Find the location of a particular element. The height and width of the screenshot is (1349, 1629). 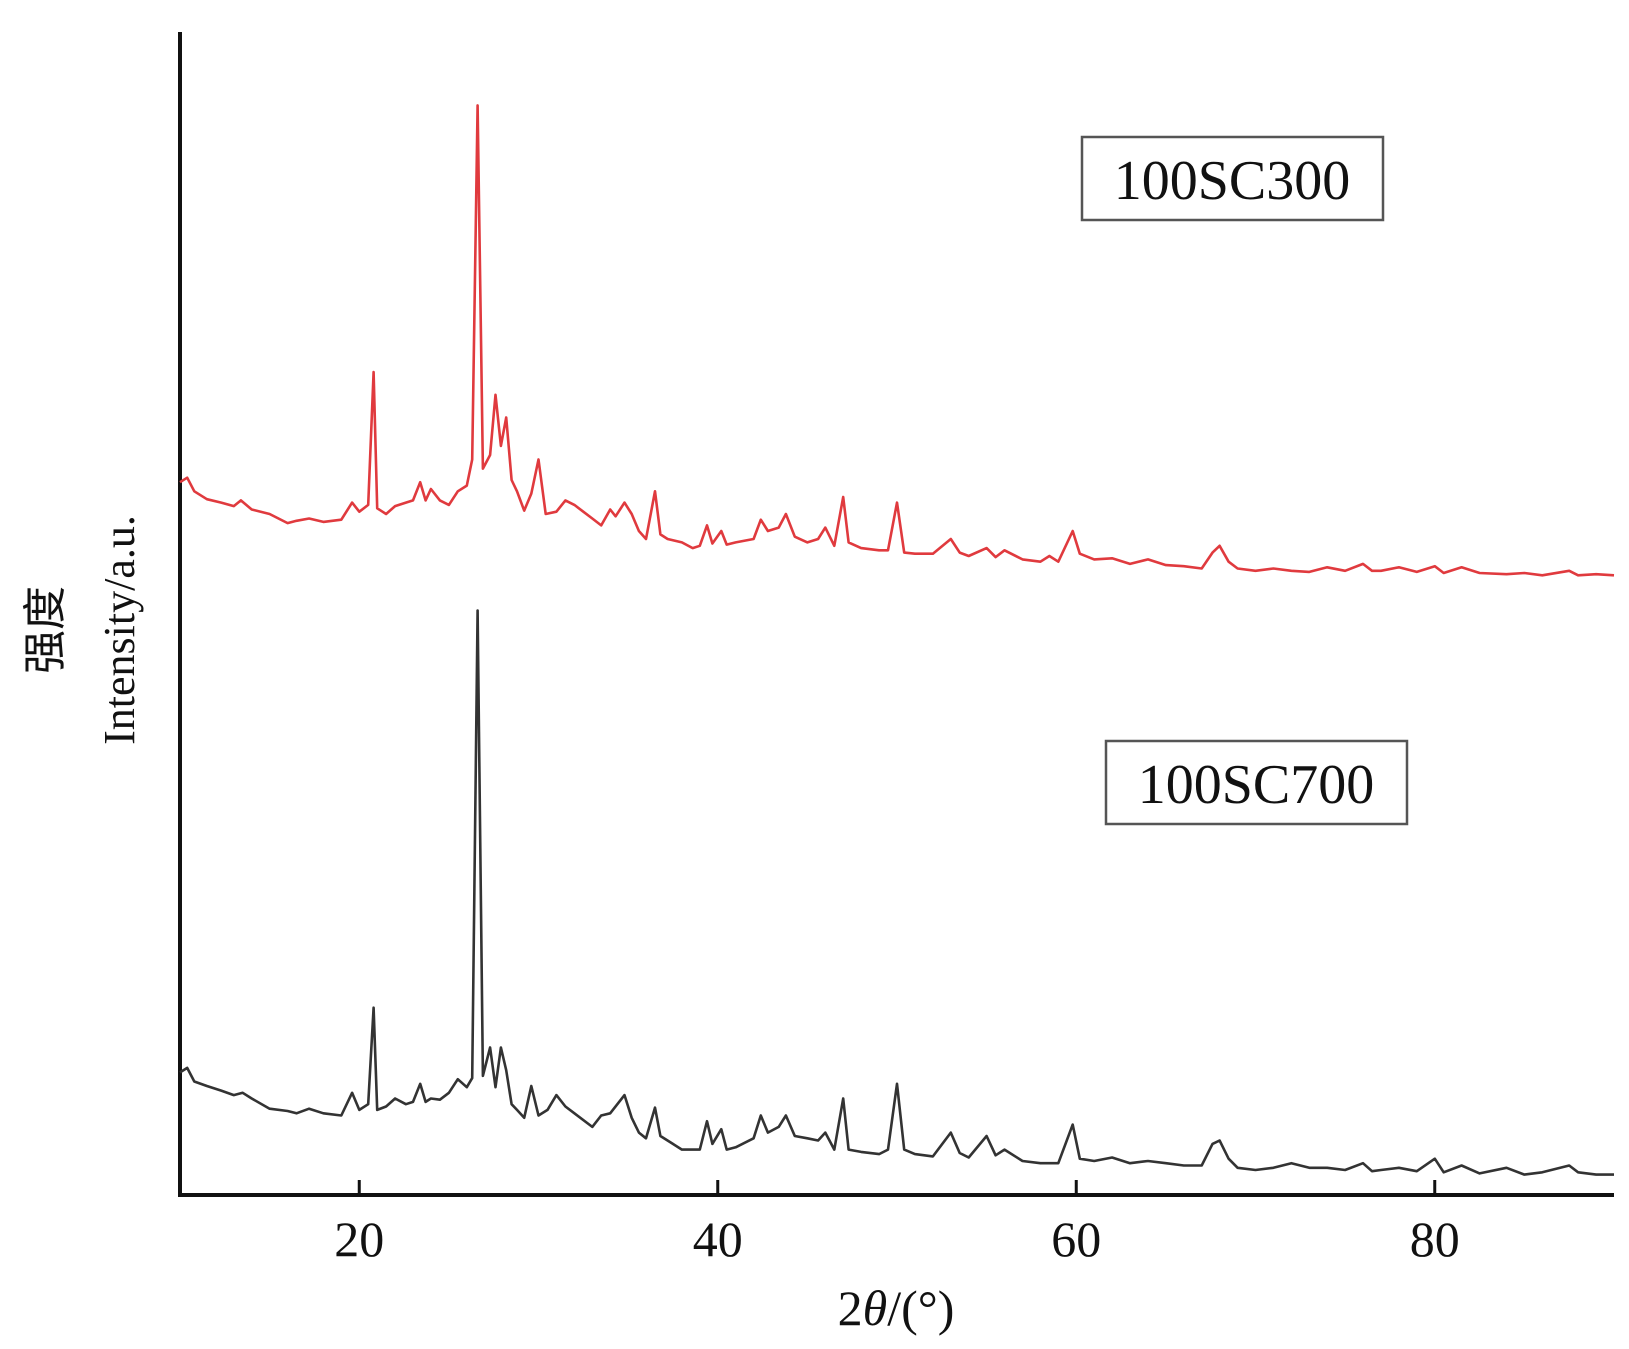

x-tick-labels: 20 40 60 80 is located at coordinates (897, 1239).